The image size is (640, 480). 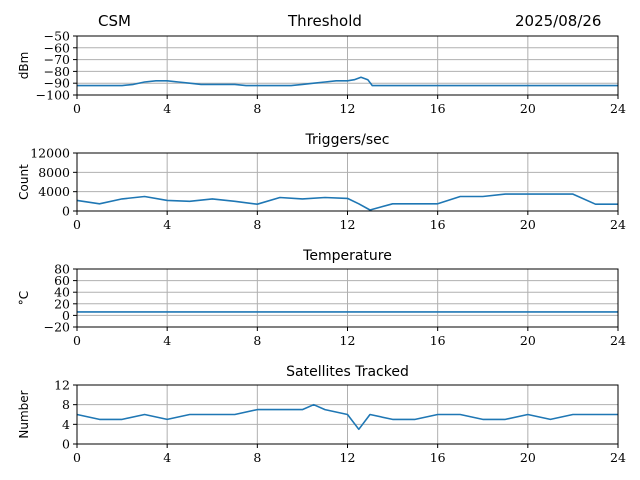 What do you see at coordinates (62, 292) in the screenshot?
I see `y-tick-label: 40` at bounding box center [62, 292].